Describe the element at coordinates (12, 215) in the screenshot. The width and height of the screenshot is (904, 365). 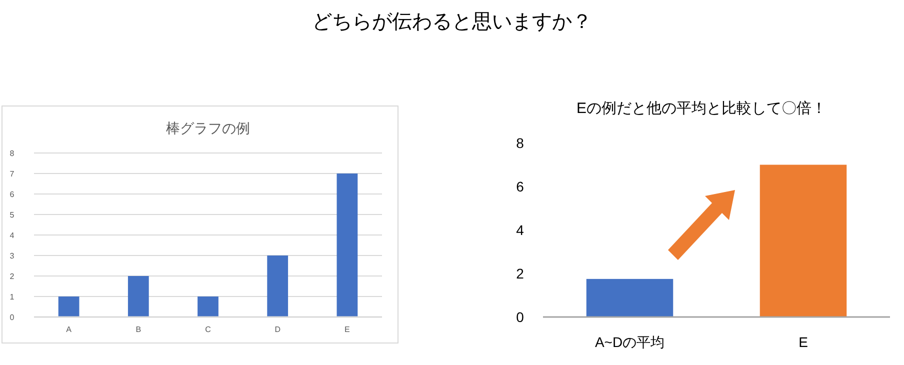
I see `y-tick-label: 5` at that location.